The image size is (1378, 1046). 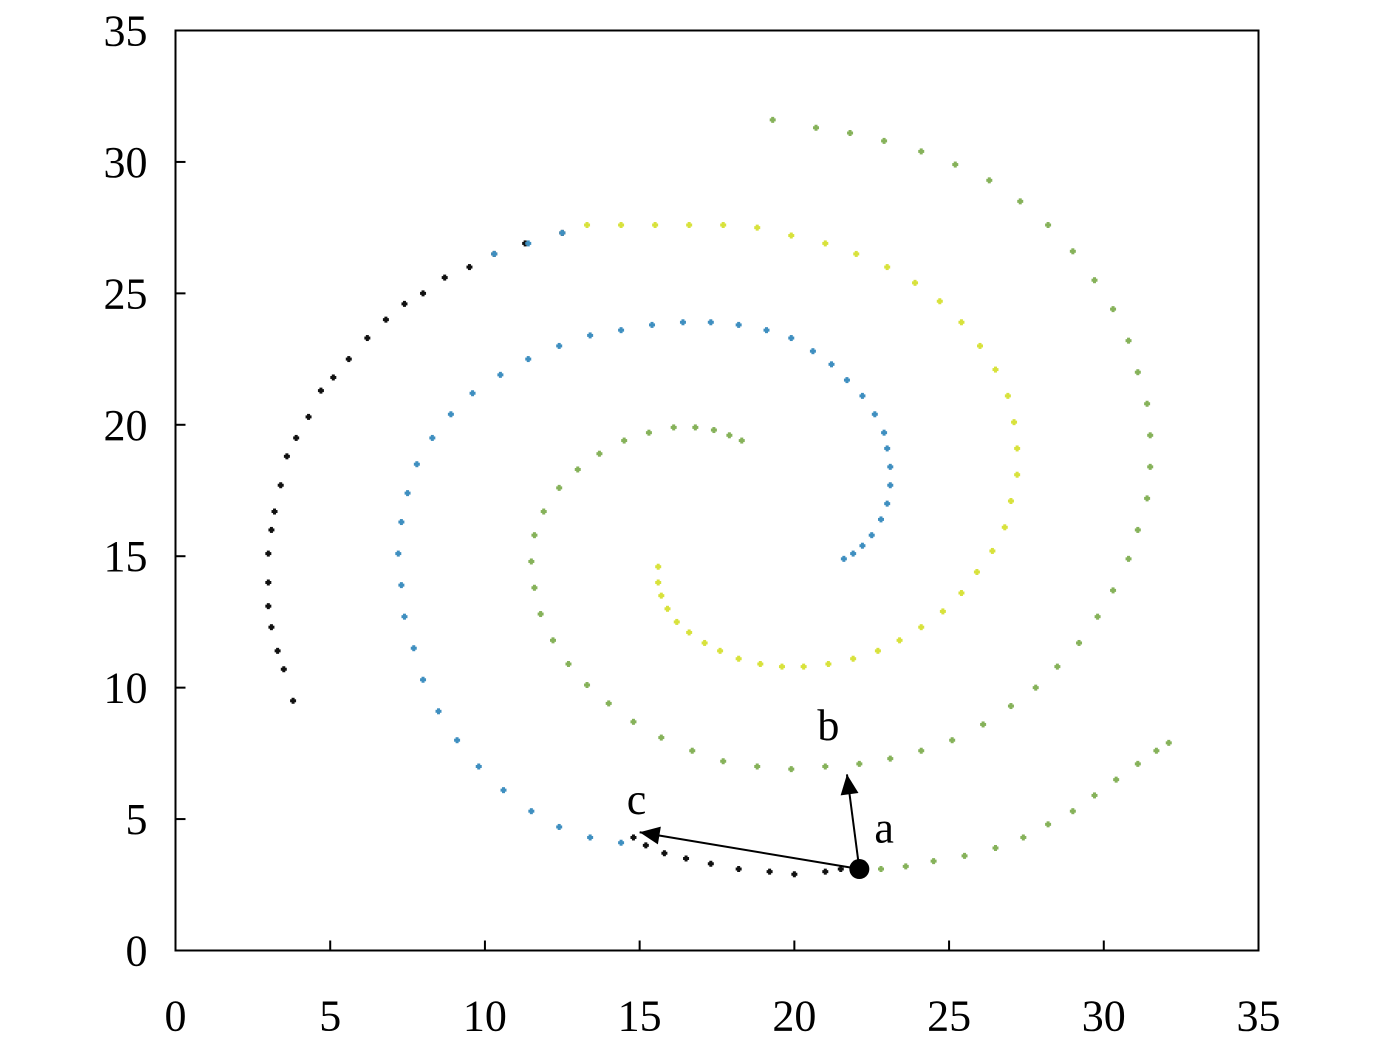 What do you see at coordinates (137, 951) in the screenshot?
I see `y-tick-label: 0` at bounding box center [137, 951].